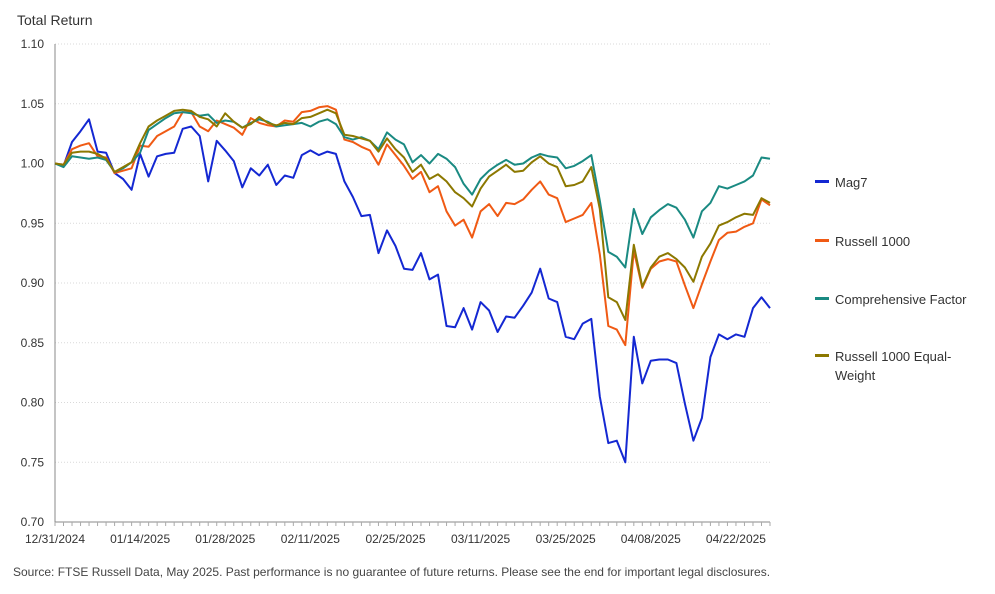 The width and height of the screenshot is (995, 594). Describe the element at coordinates (33, 104) in the screenshot. I see `y-tick-label: 1.05` at that location.